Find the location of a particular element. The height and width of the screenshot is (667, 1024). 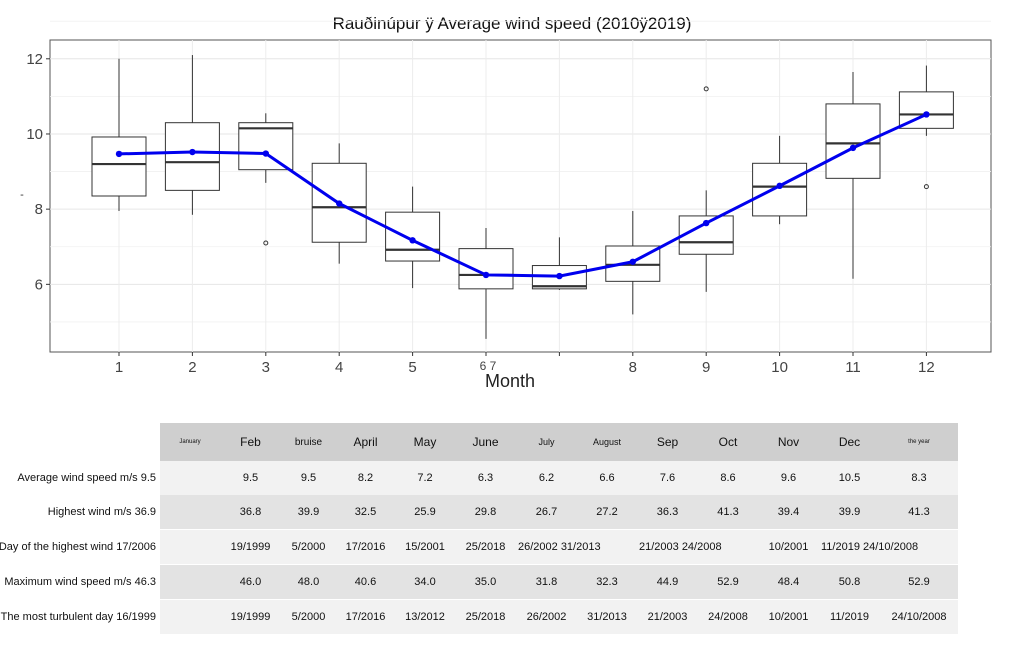

table-cell: 24/2008 is located at coordinates (728, 617).